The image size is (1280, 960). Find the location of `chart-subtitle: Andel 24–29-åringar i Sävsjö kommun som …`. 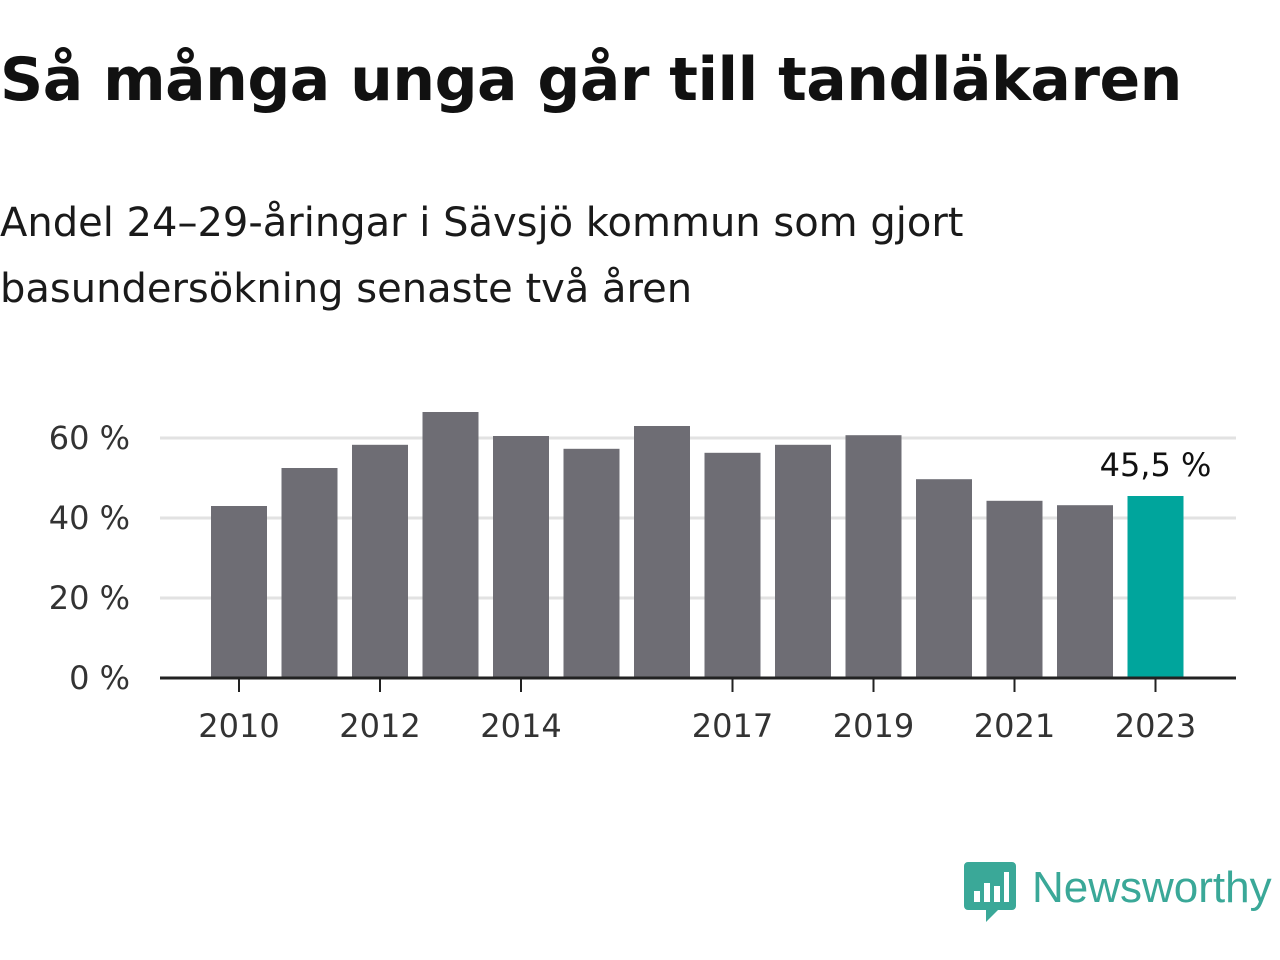

chart-subtitle: Andel 24–29-åringar i Sävsjö kommun som … is located at coordinates (482, 256).